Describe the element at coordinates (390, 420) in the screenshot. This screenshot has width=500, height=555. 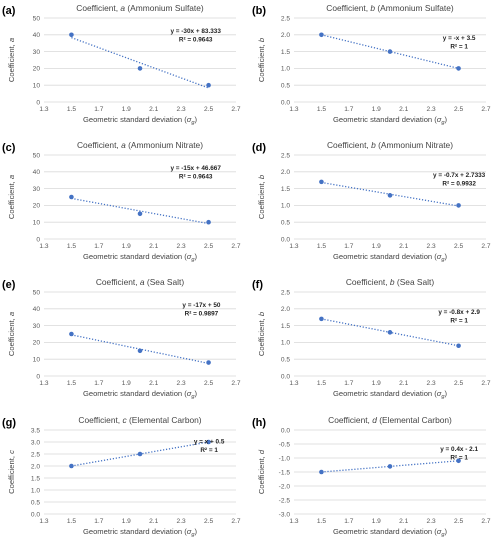
I see `chart-title: Coefficient, d (Elemental Carbon)` at that location.